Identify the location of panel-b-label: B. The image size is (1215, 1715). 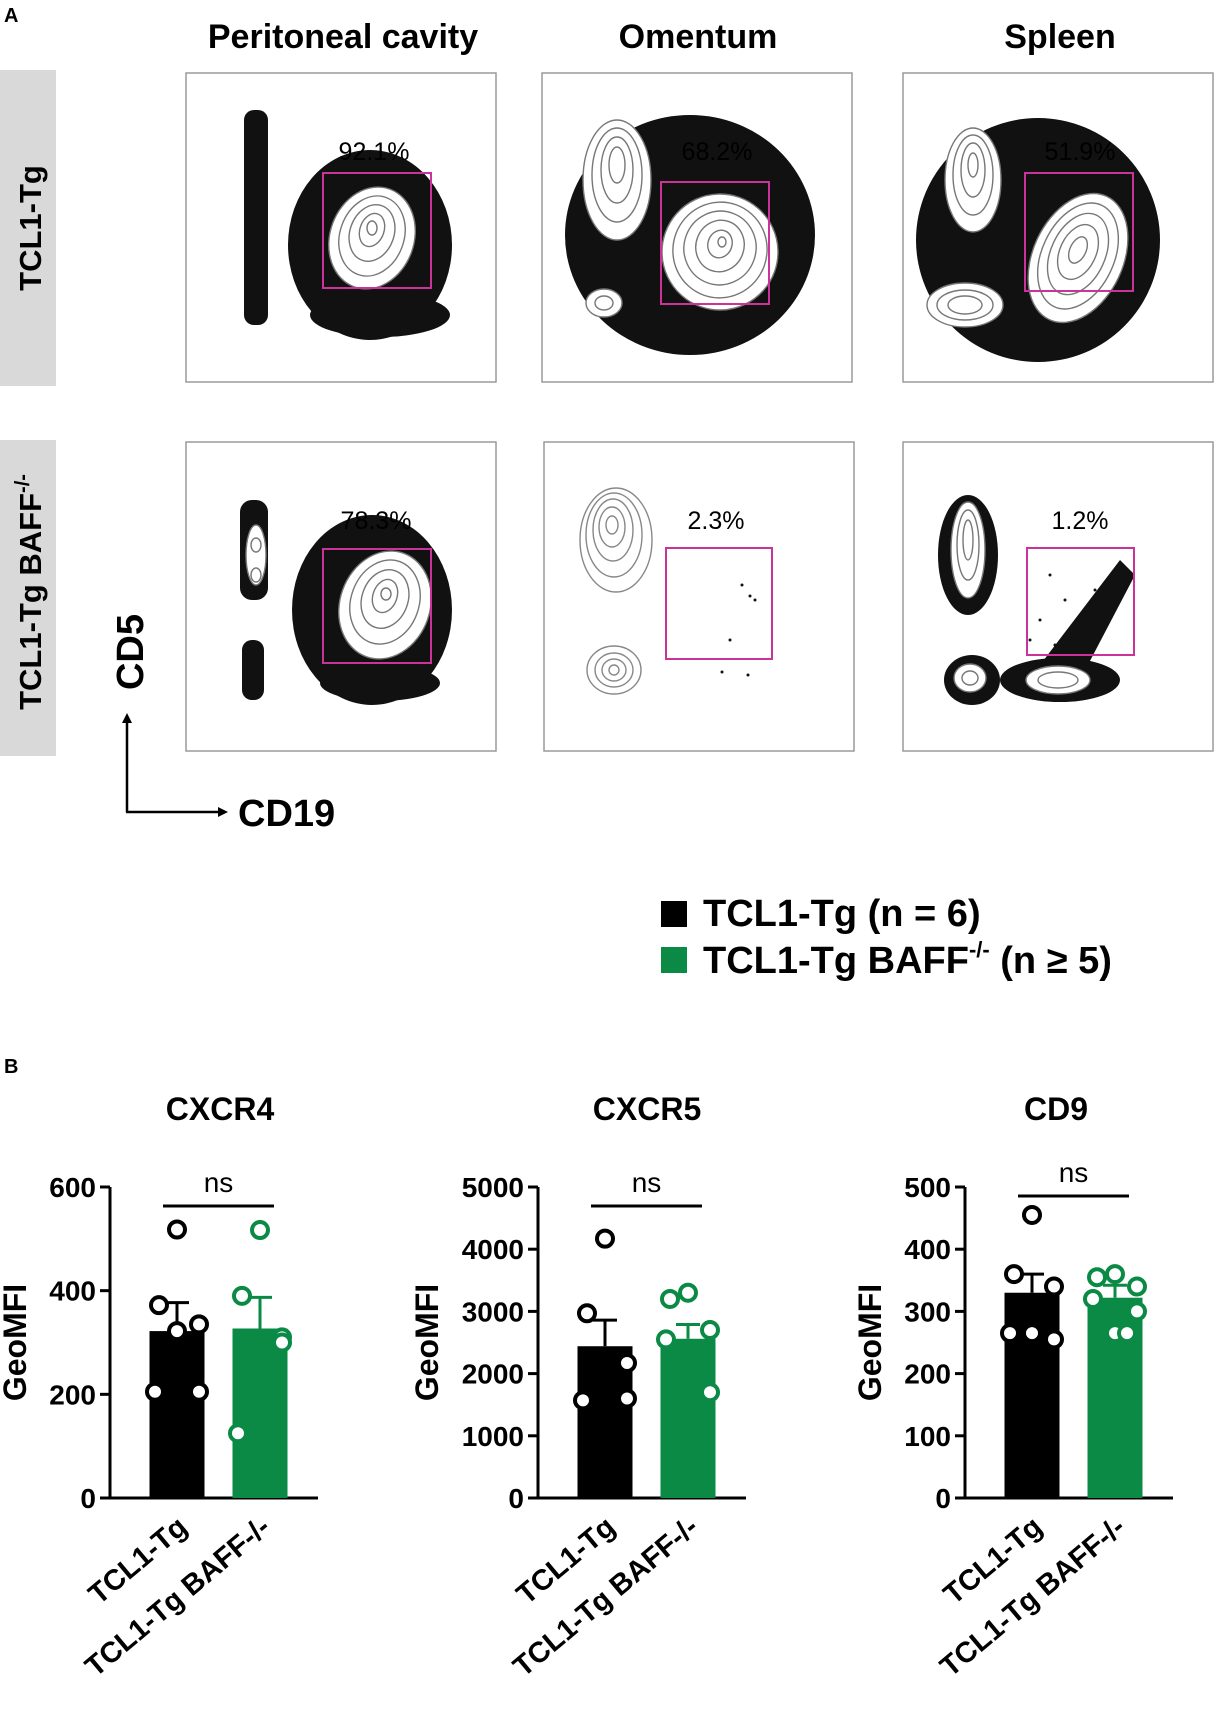
(11, 1067).